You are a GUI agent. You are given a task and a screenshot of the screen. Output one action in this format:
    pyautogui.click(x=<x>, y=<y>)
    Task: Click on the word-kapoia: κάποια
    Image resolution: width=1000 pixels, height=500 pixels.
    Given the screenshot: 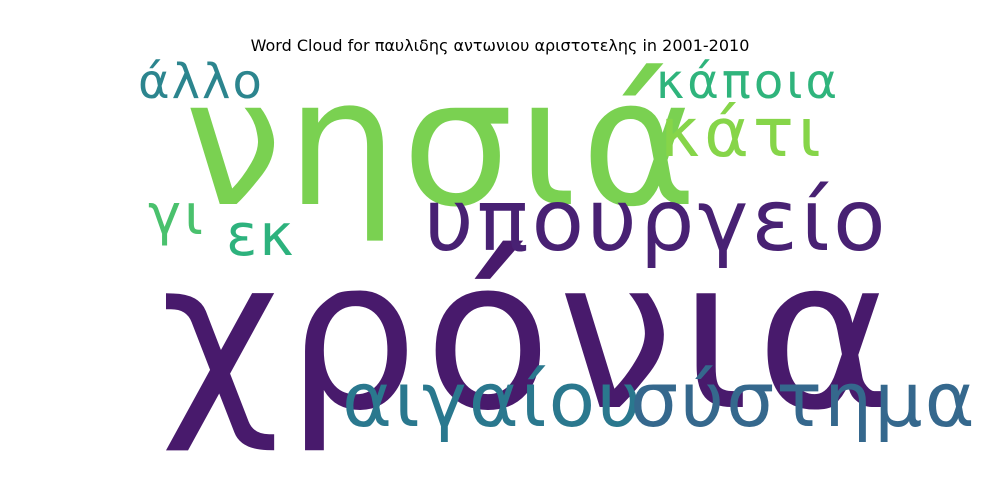 What is the action you would take?
    pyautogui.click(x=748, y=82)
    